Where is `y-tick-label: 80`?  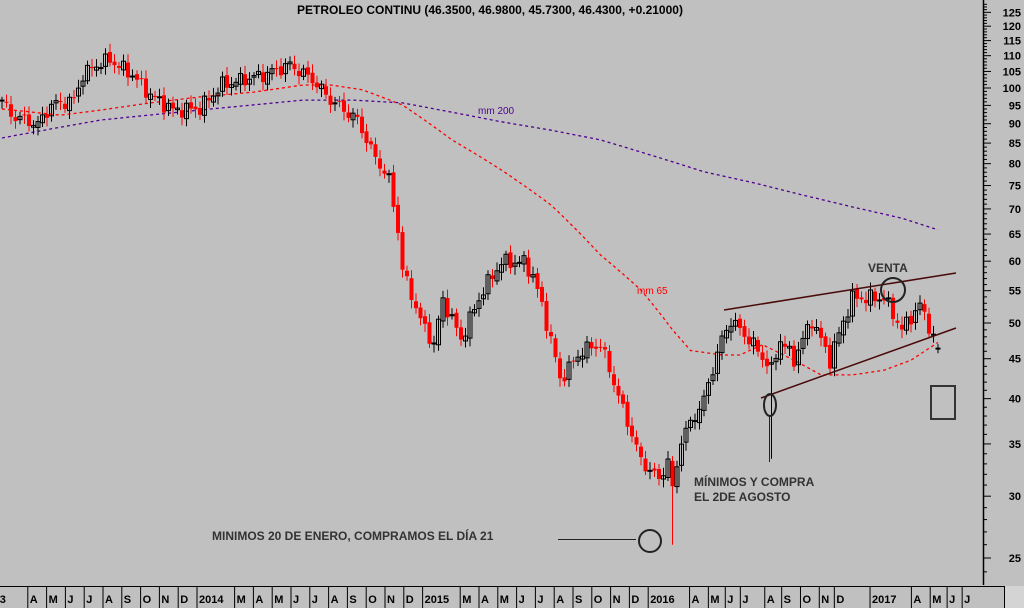 y-tick-label: 80 is located at coordinates (1015, 165).